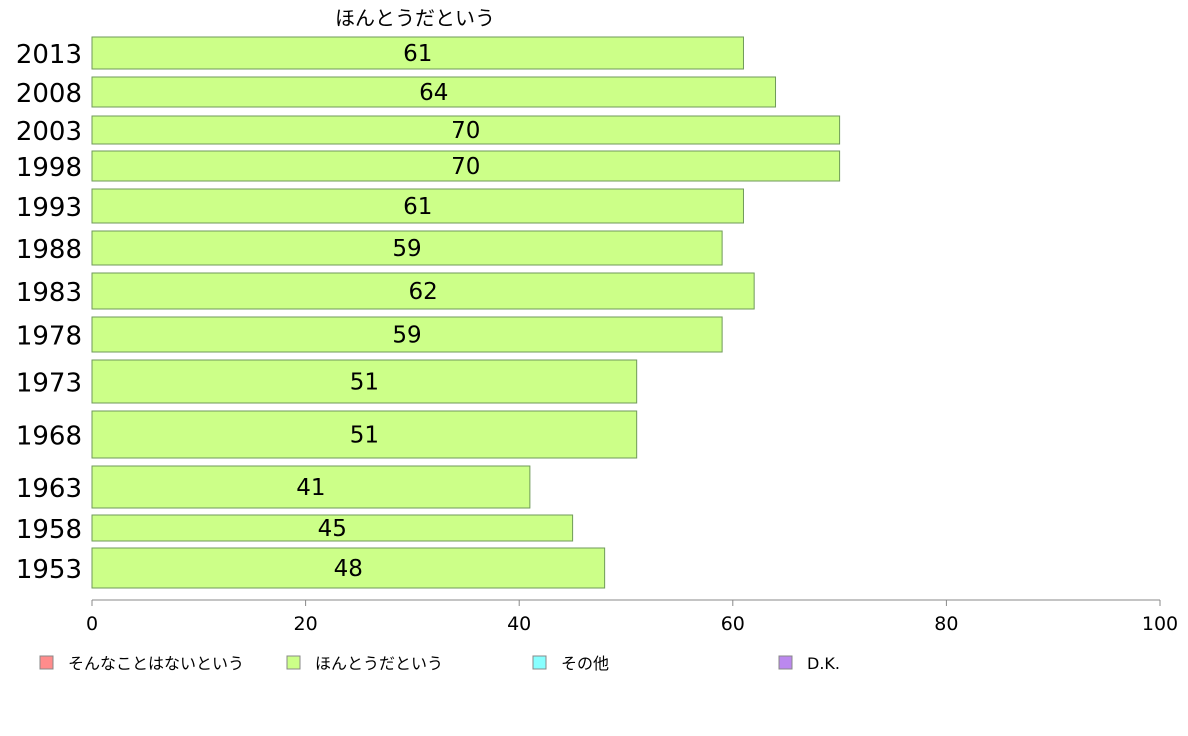  I want to click on category-label-1998: 1998, so click(49, 168).